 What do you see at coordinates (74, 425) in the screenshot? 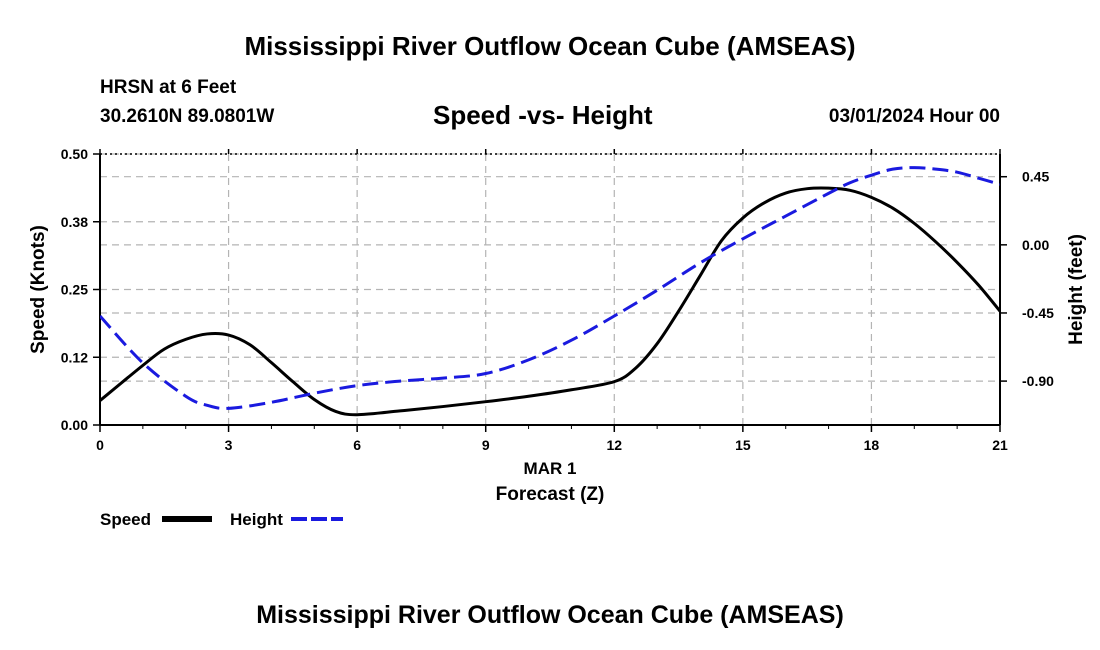
I see `y-left-tick-label: 0.00` at bounding box center [74, 425].